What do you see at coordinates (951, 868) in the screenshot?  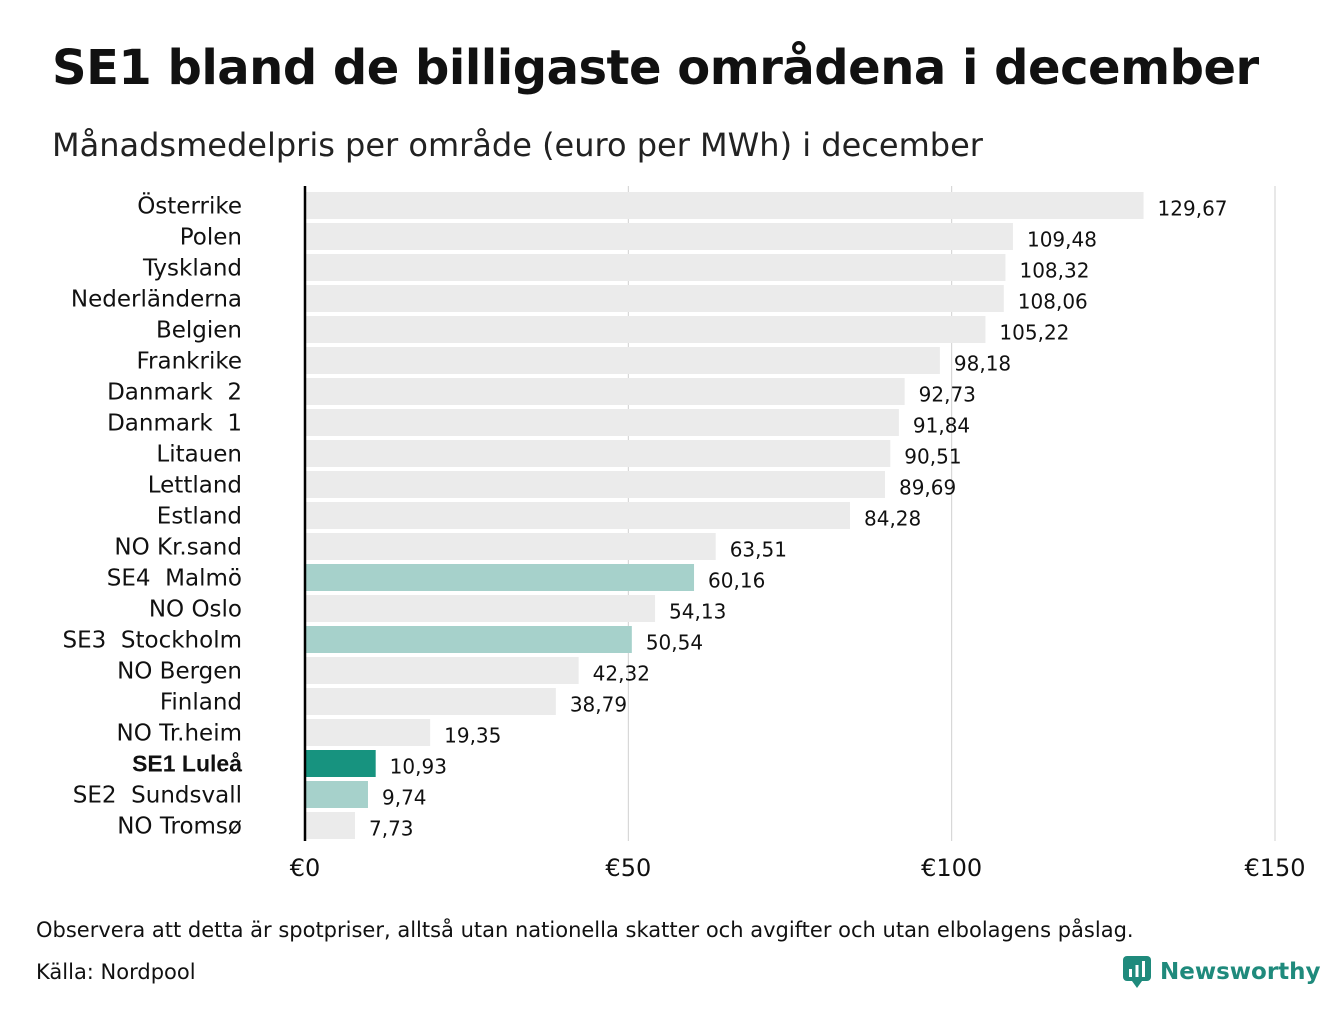 I see `x-tick-label: €100` at bounding box center [951, 868].